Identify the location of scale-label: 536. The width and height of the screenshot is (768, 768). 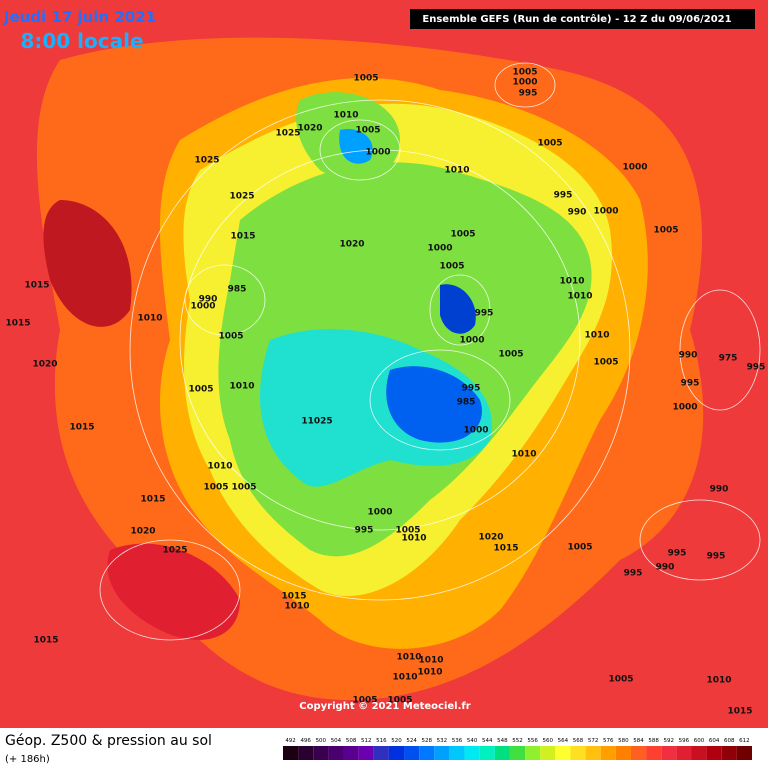
(457, 741).